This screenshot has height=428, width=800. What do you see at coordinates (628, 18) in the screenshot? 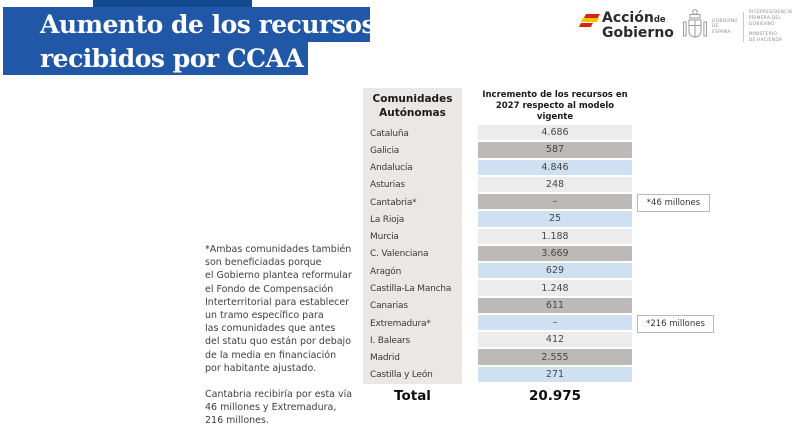
I see `accion-word: Acción` at bounding box center [628, 18].